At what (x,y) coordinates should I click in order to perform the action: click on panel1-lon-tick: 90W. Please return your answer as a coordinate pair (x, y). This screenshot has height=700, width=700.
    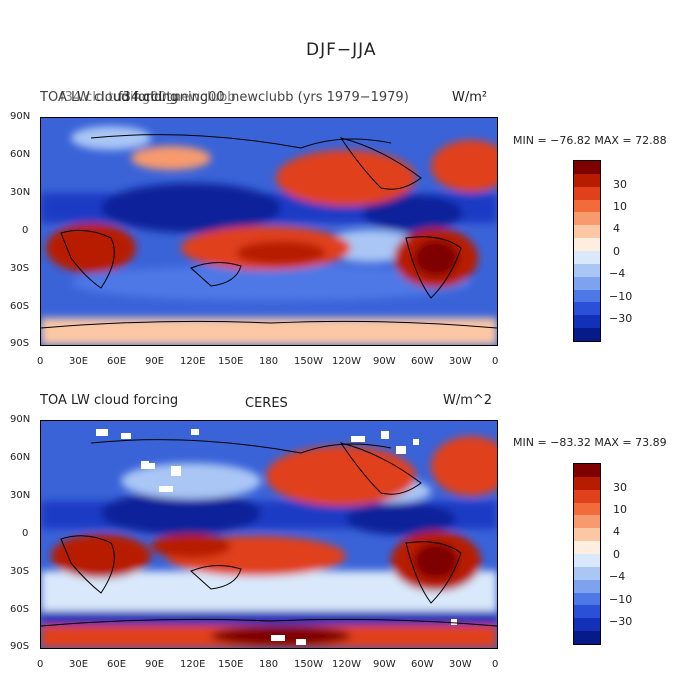
    Looking at the image, I should click on (384, 361).